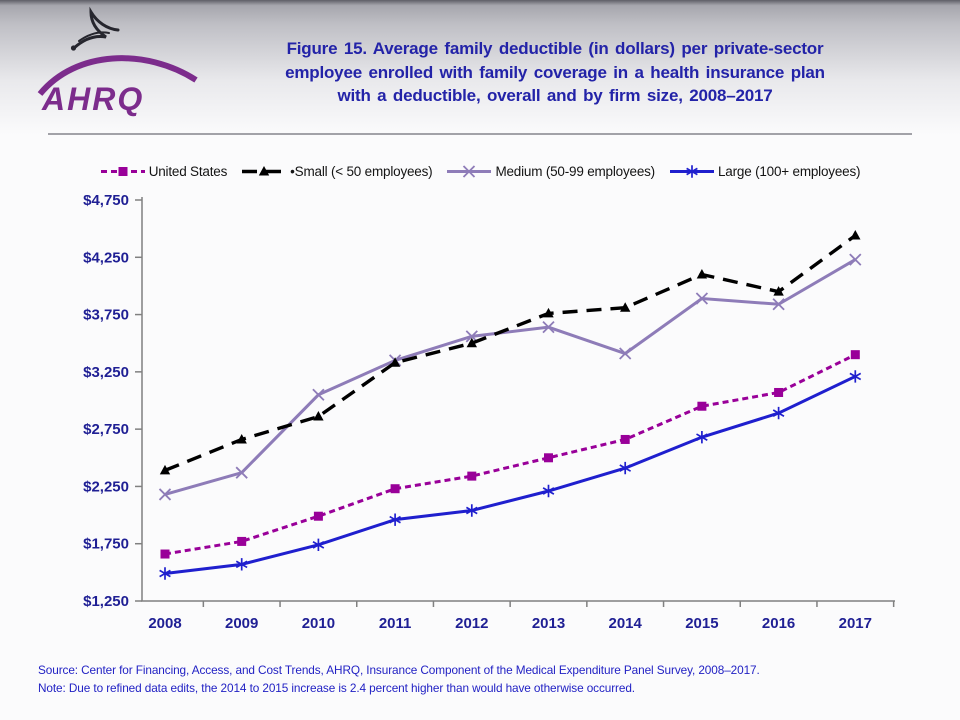 This screenshot has height=720, width=960. Describe the element at coordinates (480, 134) in the screenshot. I see `header-separator` at that location.